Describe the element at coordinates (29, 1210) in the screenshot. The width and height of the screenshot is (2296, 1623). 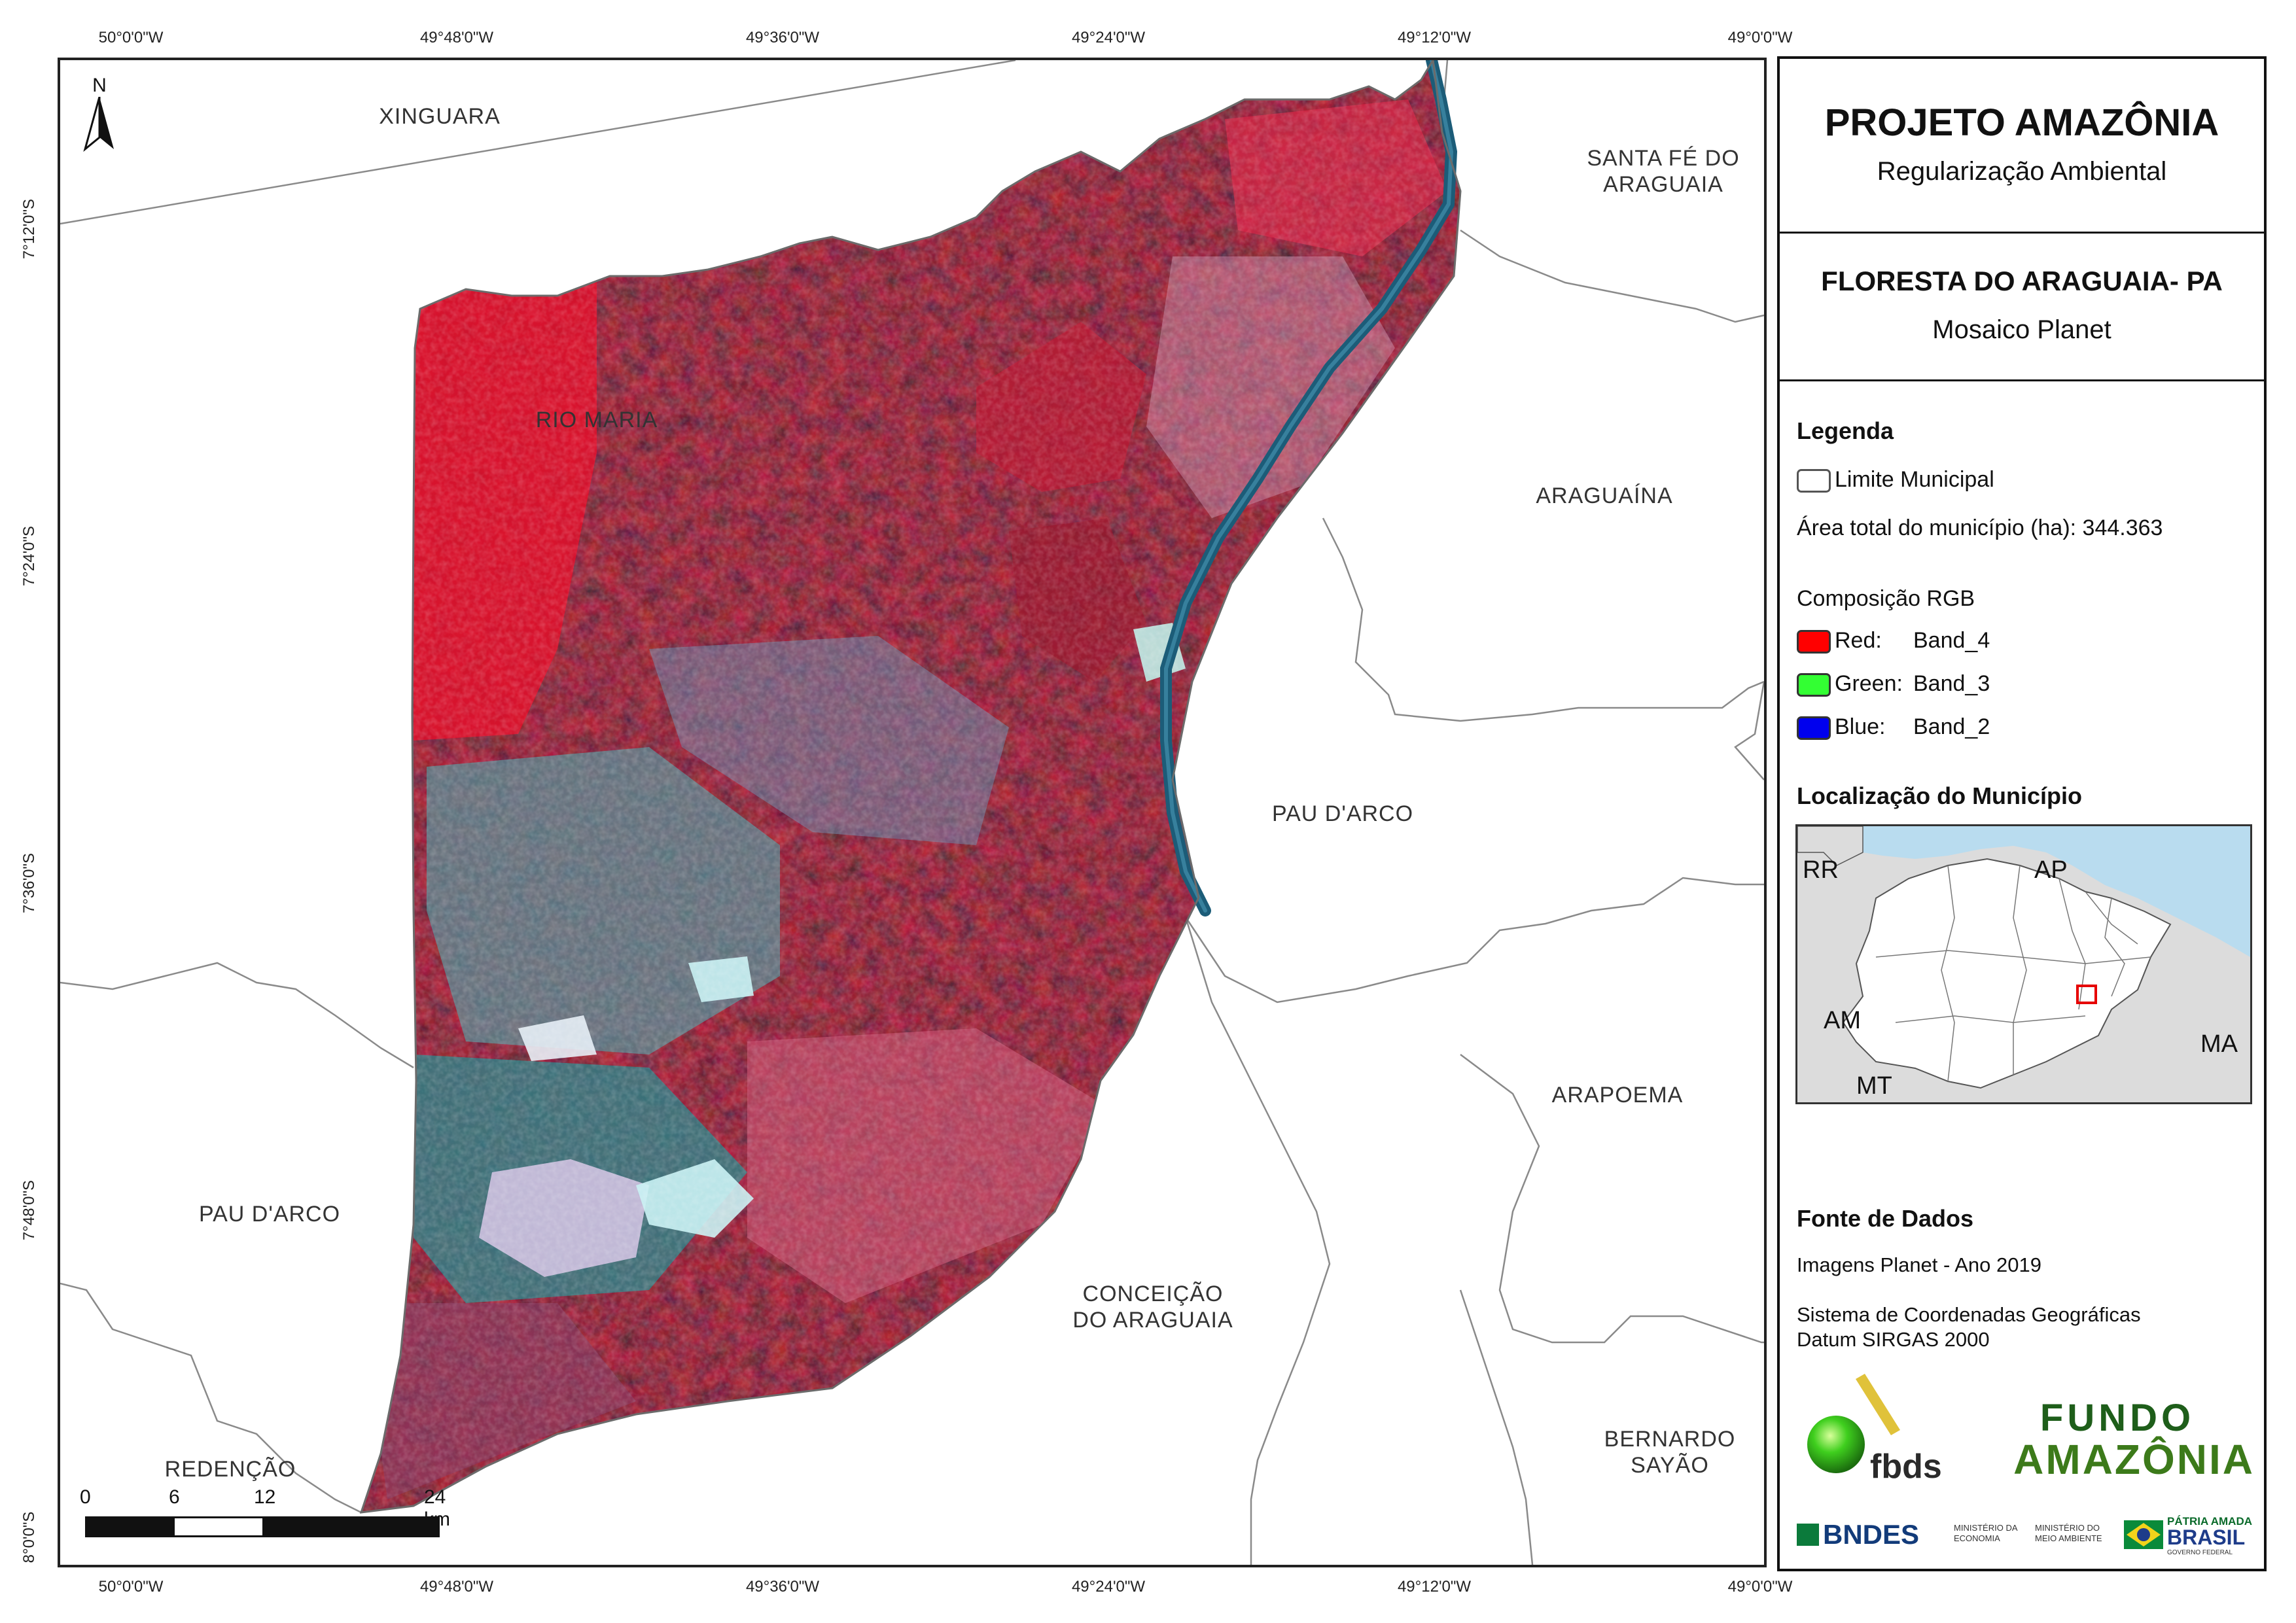
I see `lat-tick-3: 7°48'0"S` at that location.